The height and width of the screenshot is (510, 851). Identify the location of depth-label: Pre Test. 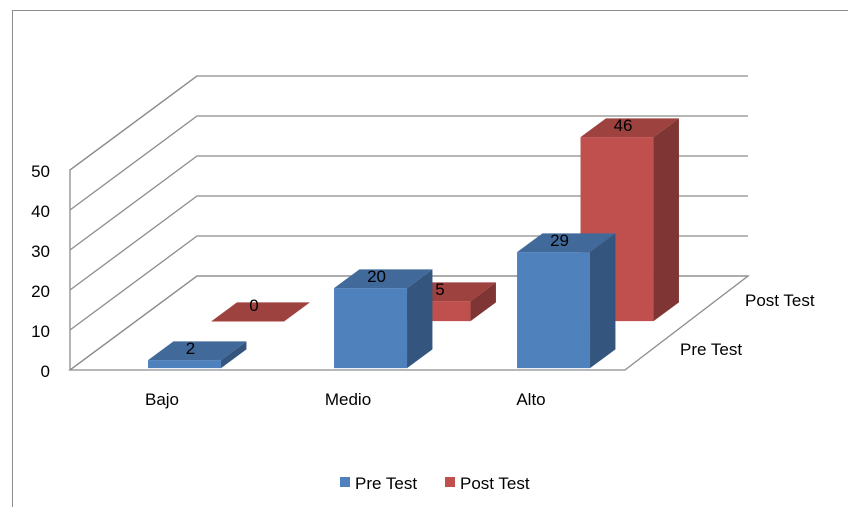
(711, 349).